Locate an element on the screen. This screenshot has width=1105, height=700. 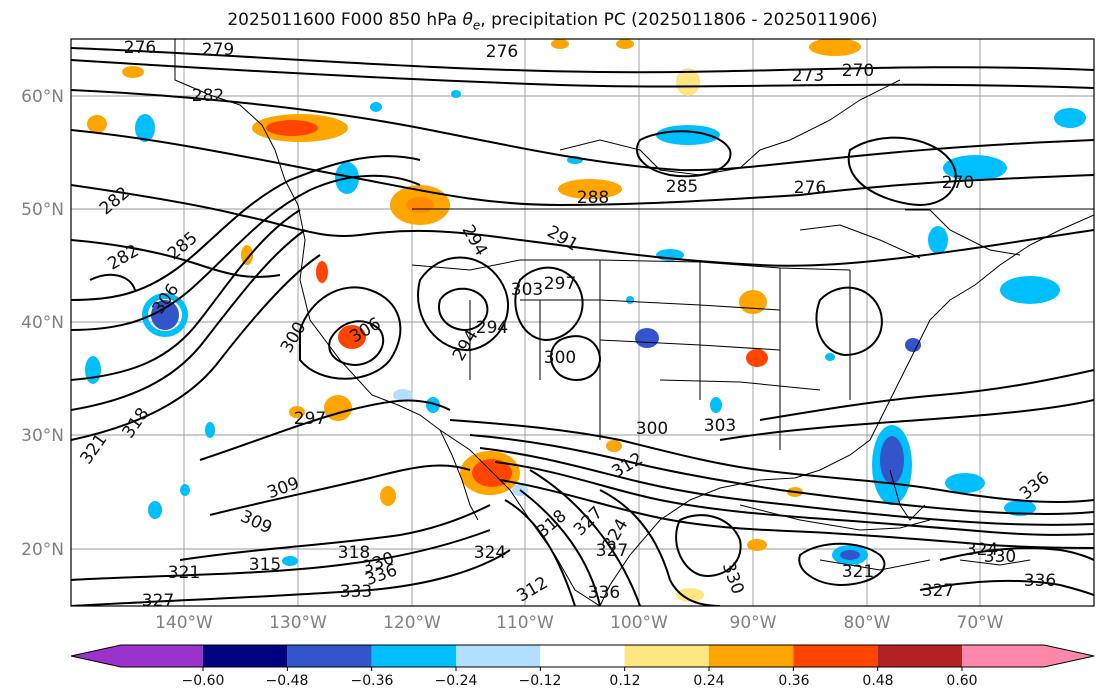
colorbar-tick-label: −0.24 is located at coordinates (456, 681).